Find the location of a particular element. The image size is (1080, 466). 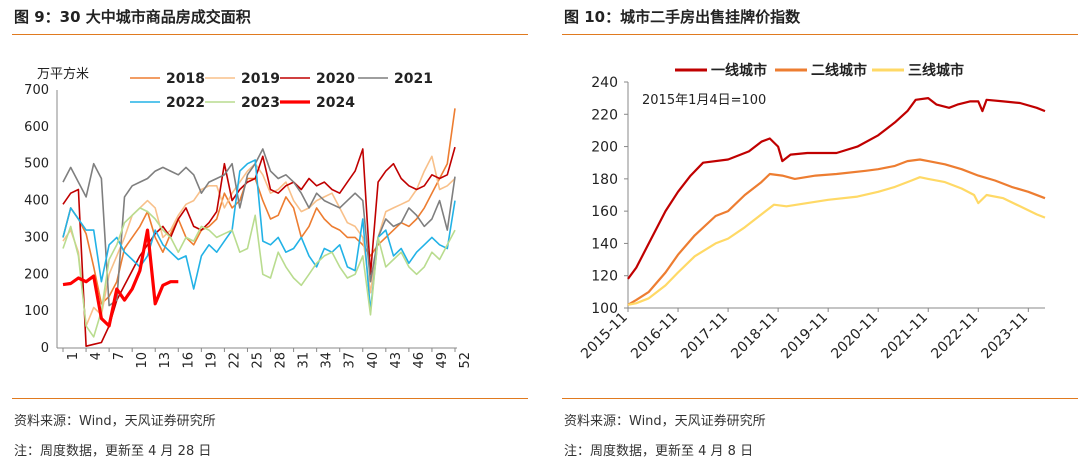

right-footer-rule is located at coordinates (820, 398).